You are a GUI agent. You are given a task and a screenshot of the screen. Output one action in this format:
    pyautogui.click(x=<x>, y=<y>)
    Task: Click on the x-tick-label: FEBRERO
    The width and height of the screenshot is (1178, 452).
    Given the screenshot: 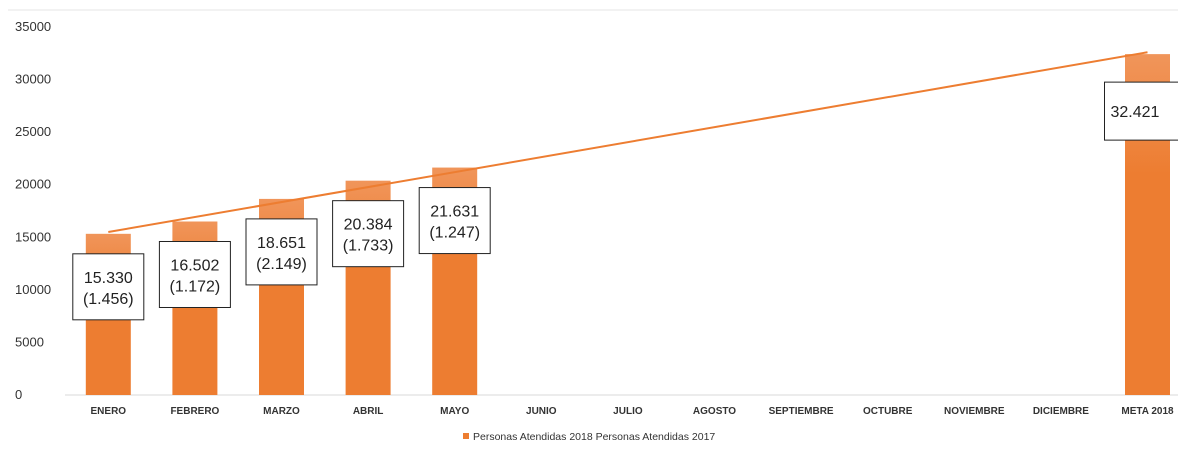 What is the action you would take?
    pyautogui.click(x=194, y=411)
    